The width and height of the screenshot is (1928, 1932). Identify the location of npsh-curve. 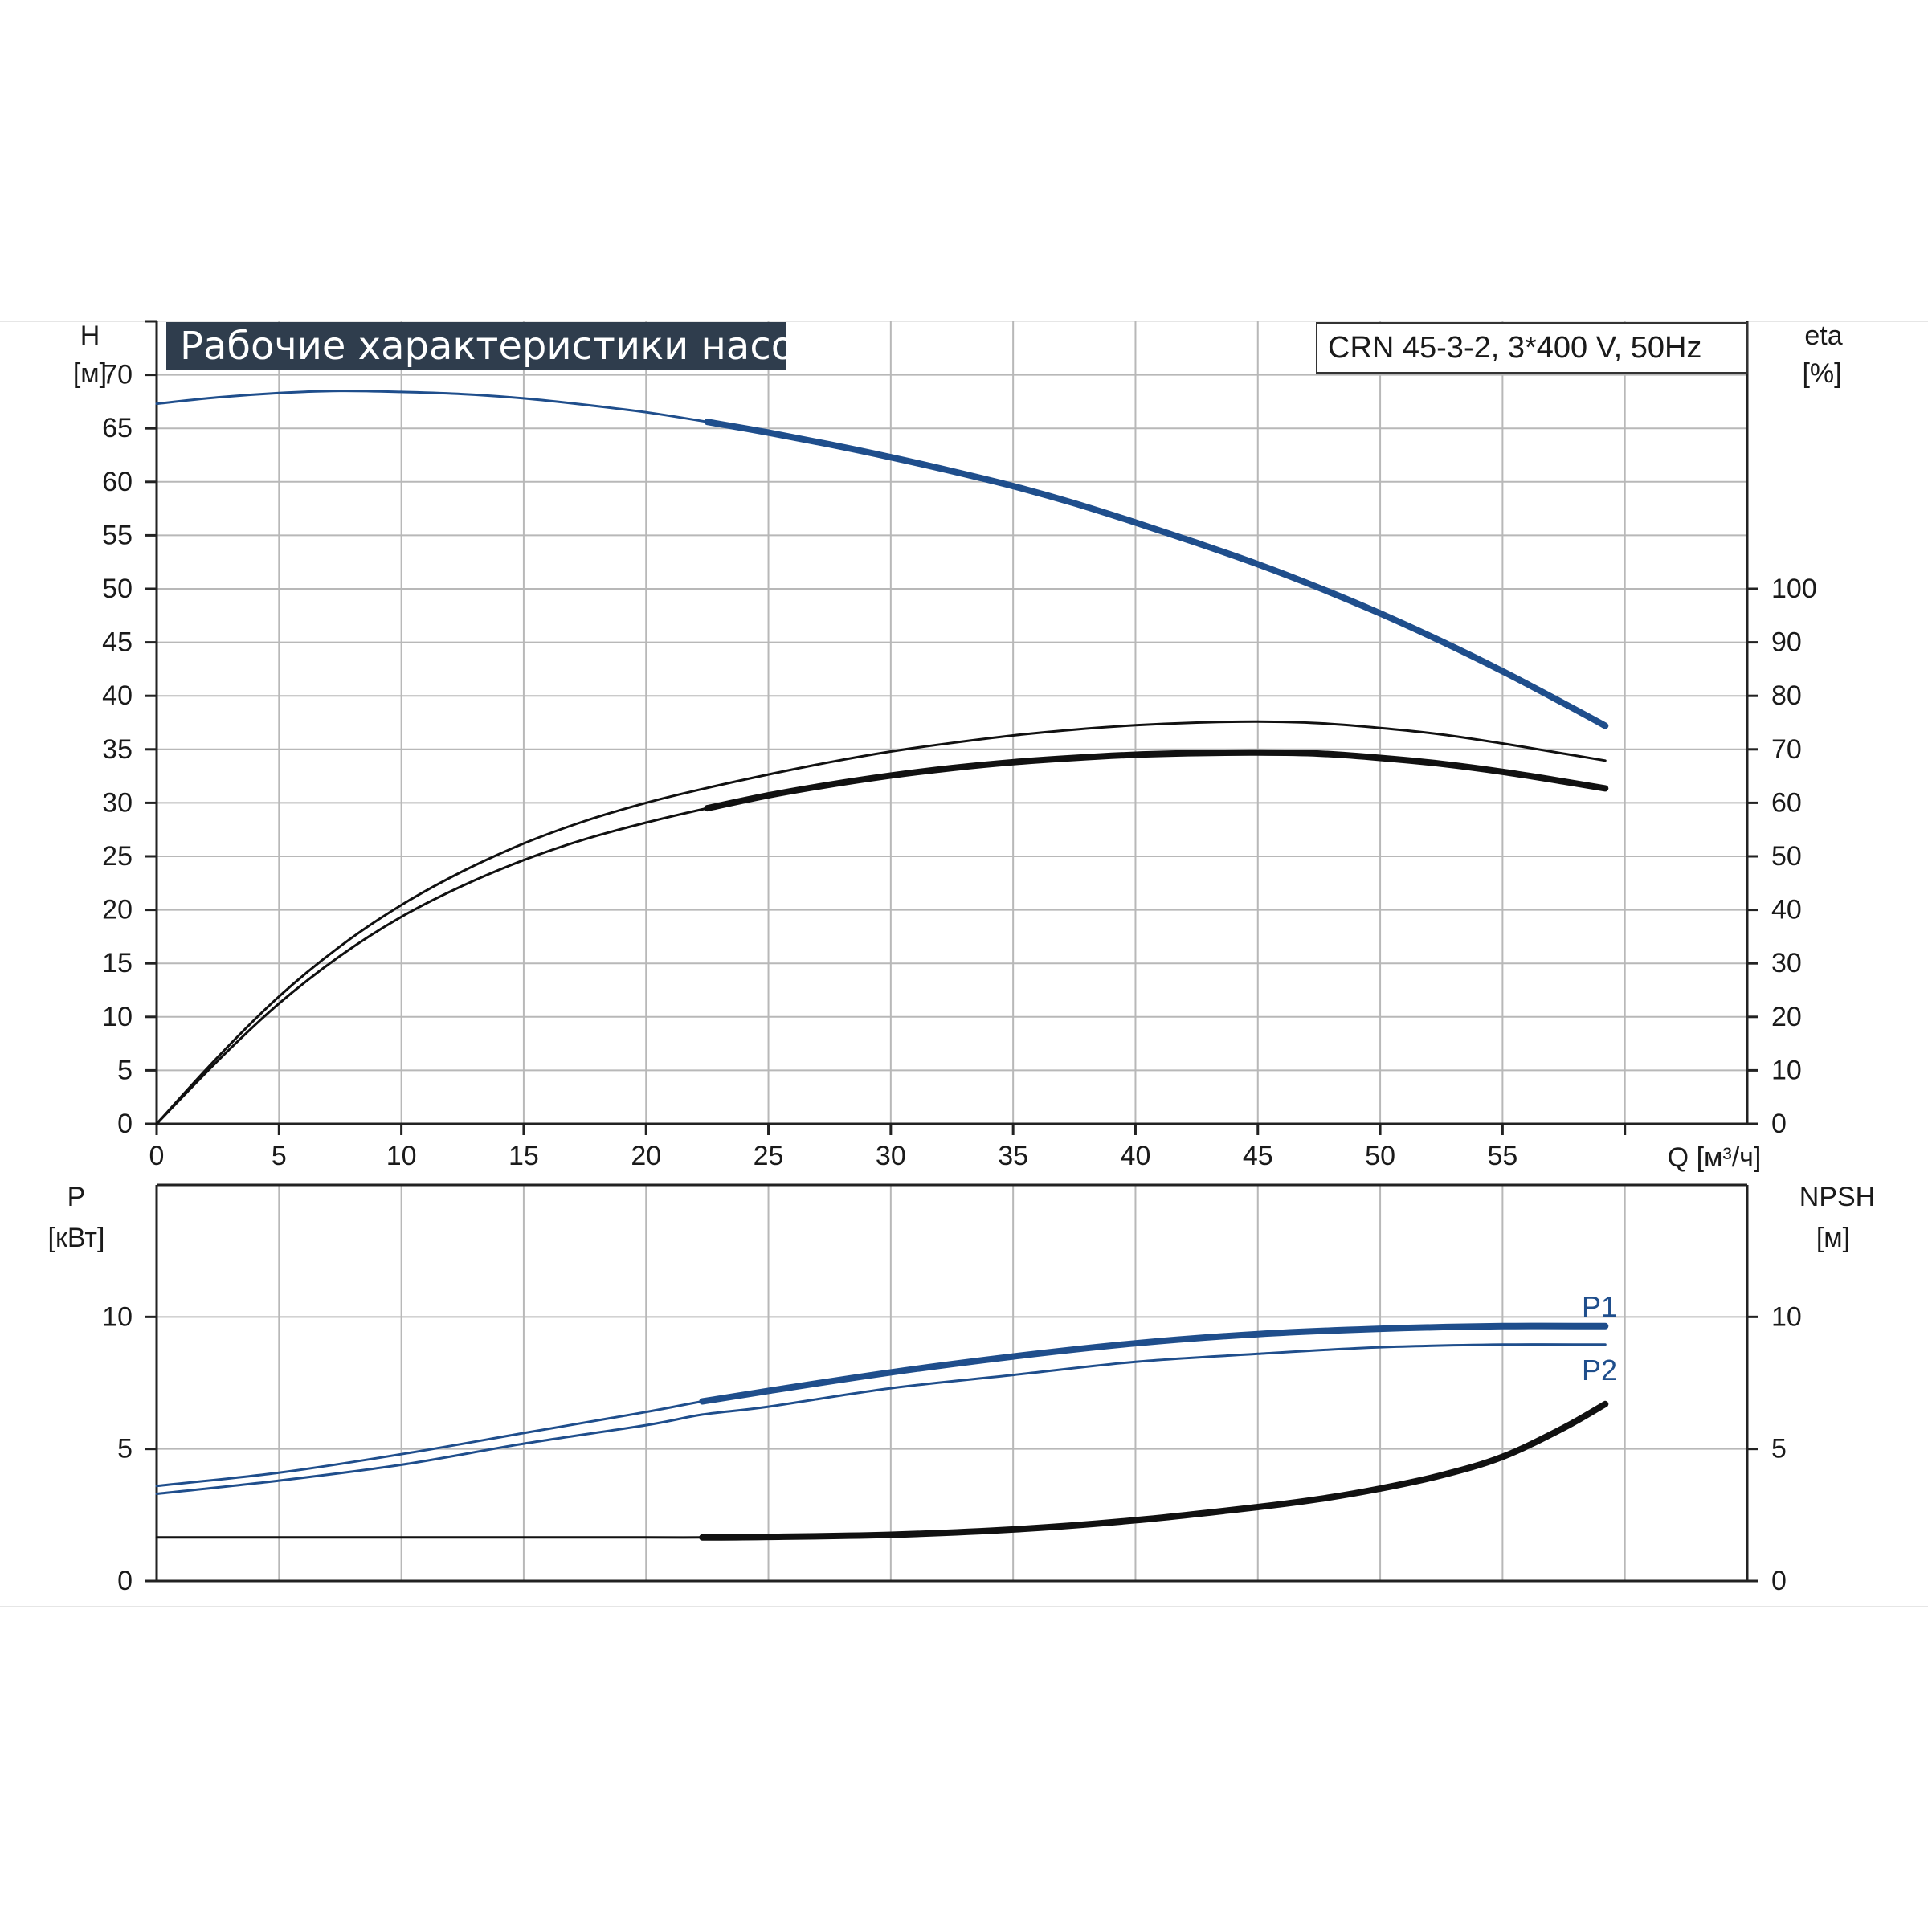
(881, 1471).